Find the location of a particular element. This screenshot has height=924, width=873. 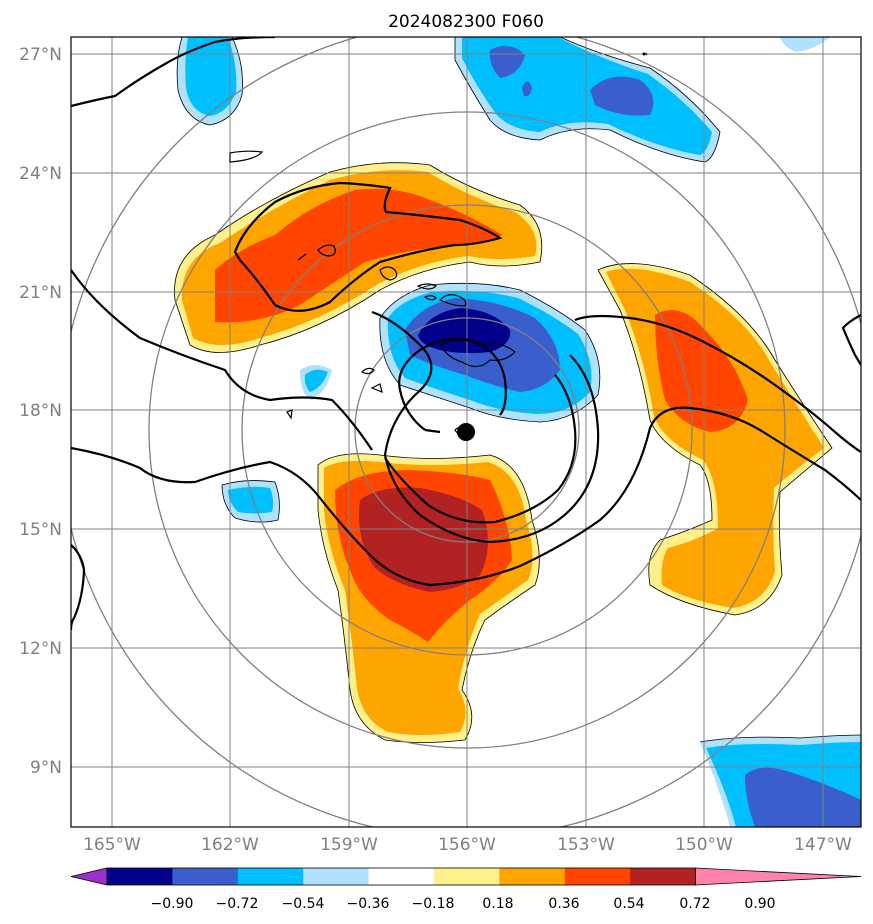

storm-center-marker is located at coordinates (466, 432).